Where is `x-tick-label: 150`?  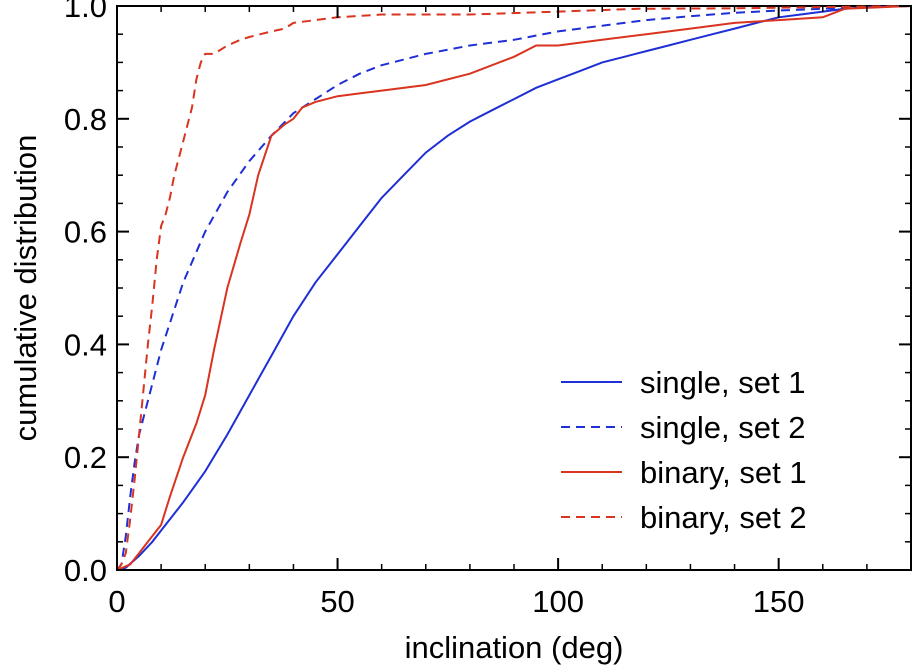 x-tick-label: 150 is located at coordinates (779, 601).